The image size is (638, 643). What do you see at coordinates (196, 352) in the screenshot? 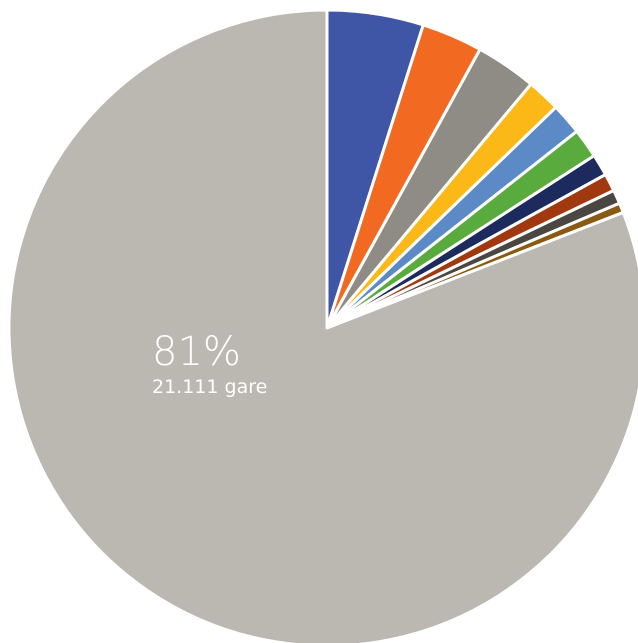
I see `value-label: 81%` at bounding box center [196, 352].